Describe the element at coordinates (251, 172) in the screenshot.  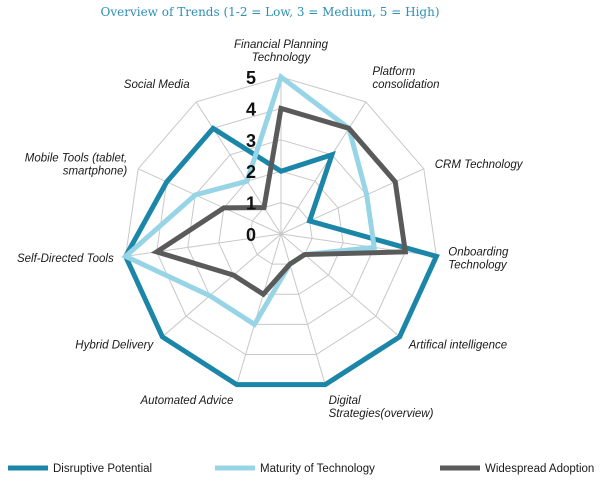
I see `tick-label: 2` at that location.